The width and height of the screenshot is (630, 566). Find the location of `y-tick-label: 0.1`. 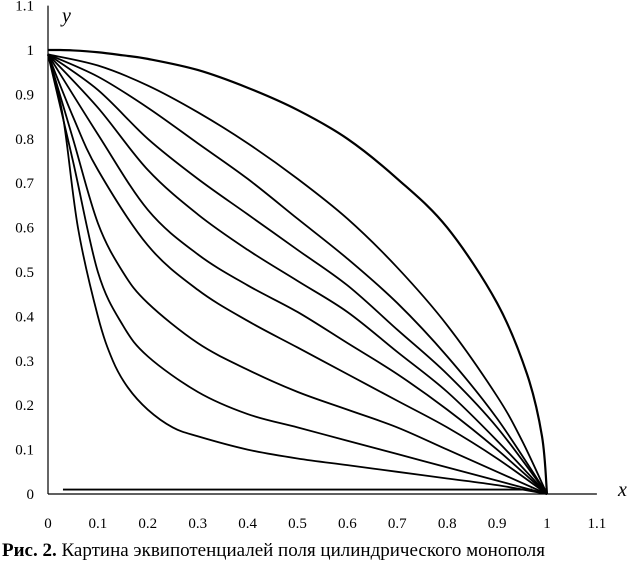

y-tick-label: 0.1 is located at coordinates (24, 451).